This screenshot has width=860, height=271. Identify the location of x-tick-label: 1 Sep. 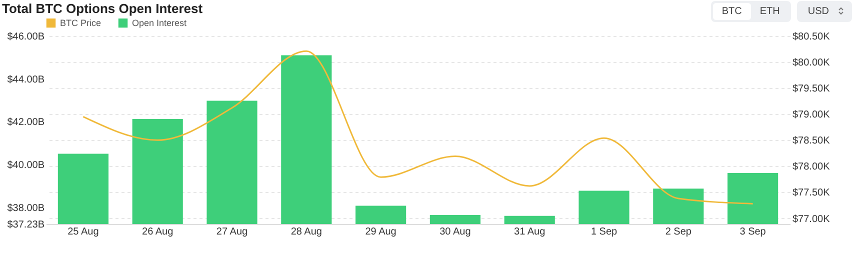
(604, 232).